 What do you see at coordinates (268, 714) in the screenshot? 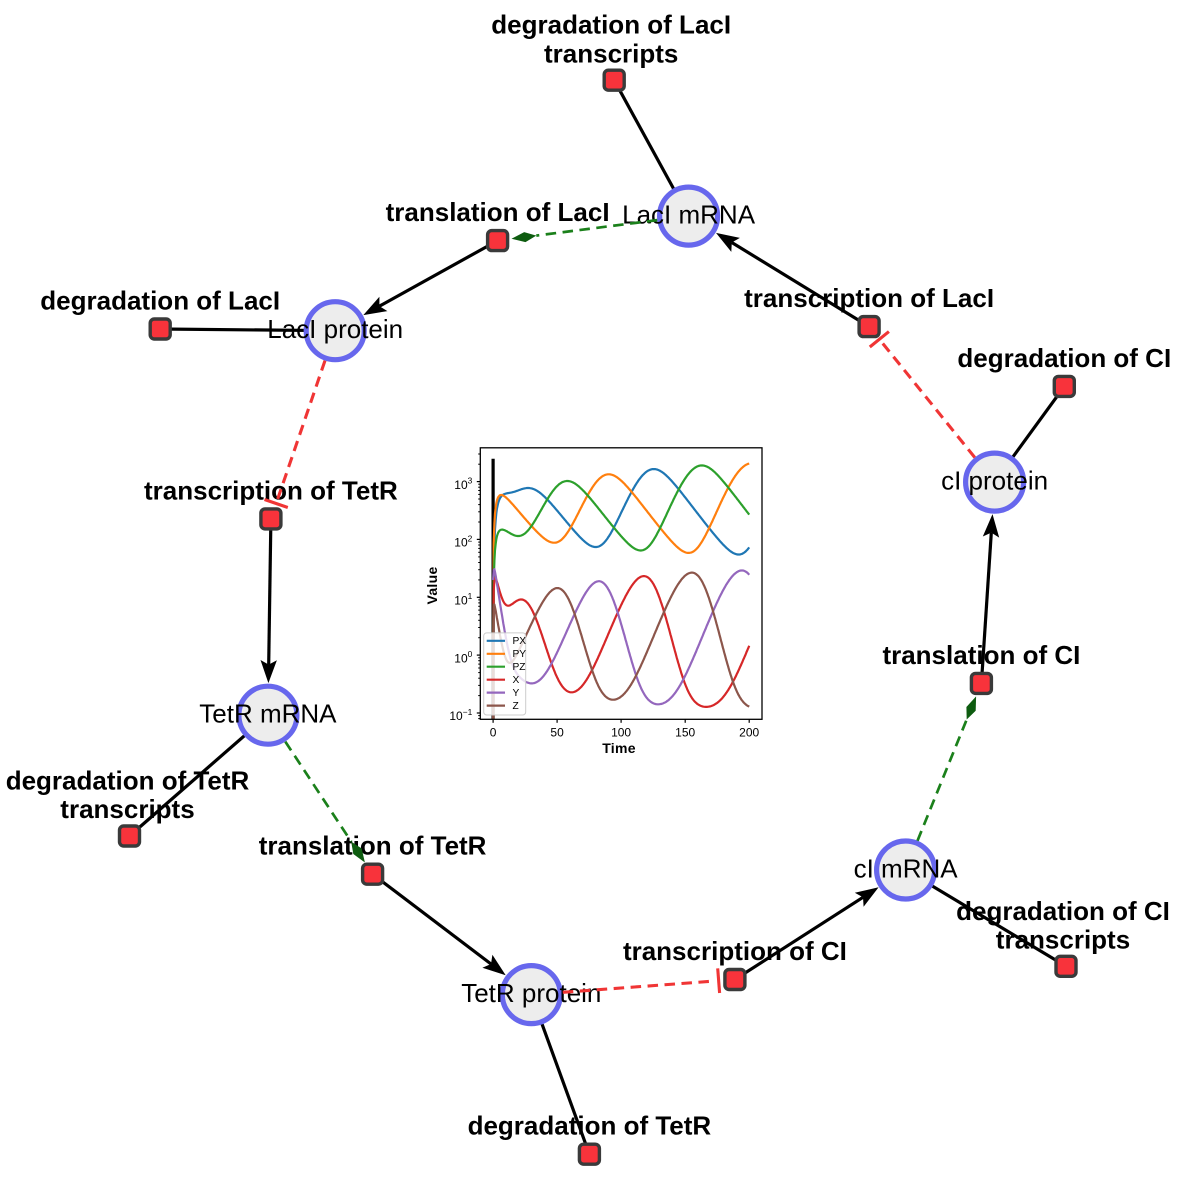
I see `svg-text: TetR mRNA` at bounding box center [268, 714].